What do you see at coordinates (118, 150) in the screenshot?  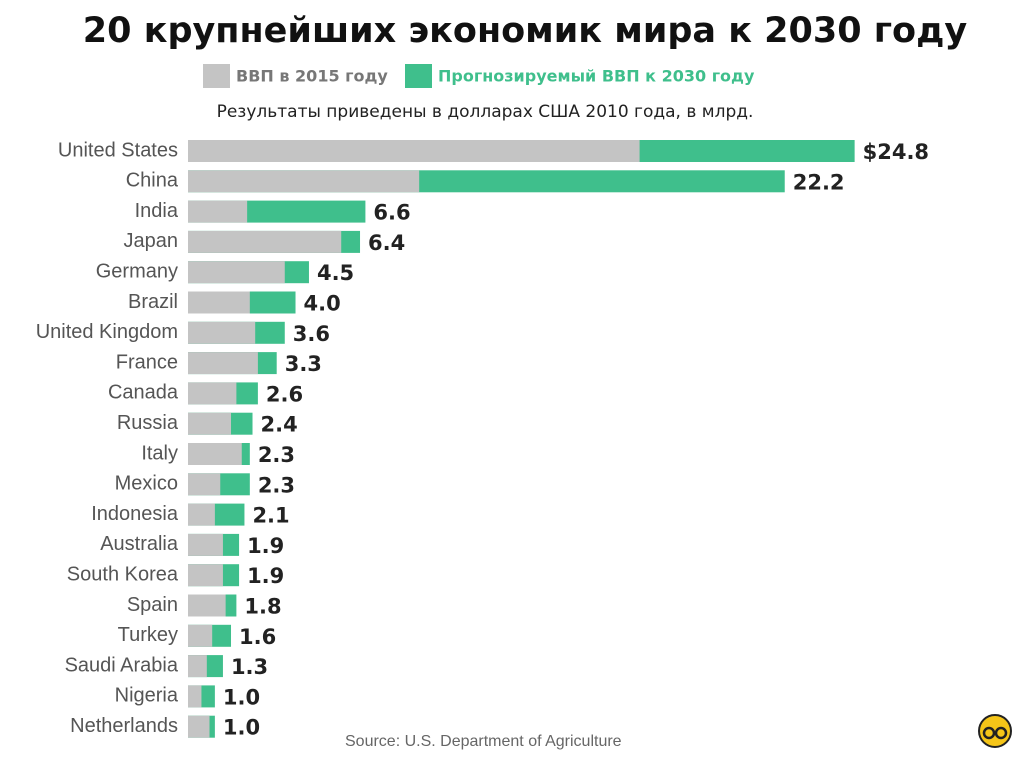 I see `category-label: United States` at bounding box center [118, 150].